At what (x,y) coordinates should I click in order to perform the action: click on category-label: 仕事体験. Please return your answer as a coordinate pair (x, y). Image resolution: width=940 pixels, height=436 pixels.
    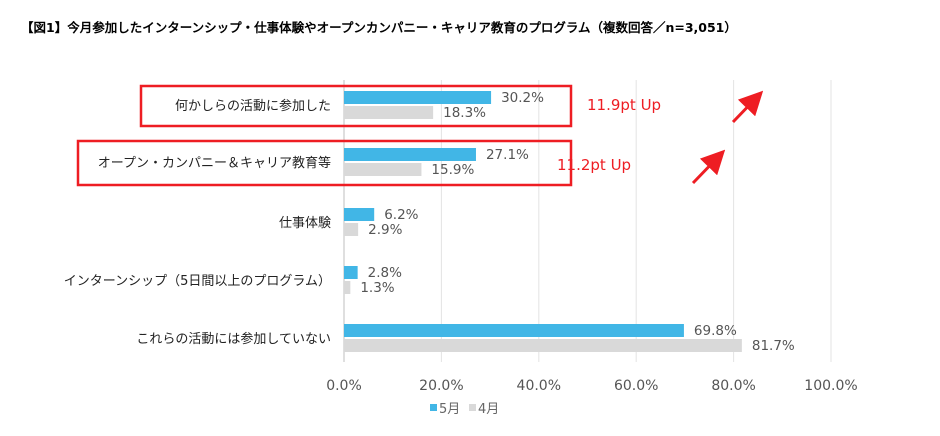
    Looking at the image, I should click on (305, 223).